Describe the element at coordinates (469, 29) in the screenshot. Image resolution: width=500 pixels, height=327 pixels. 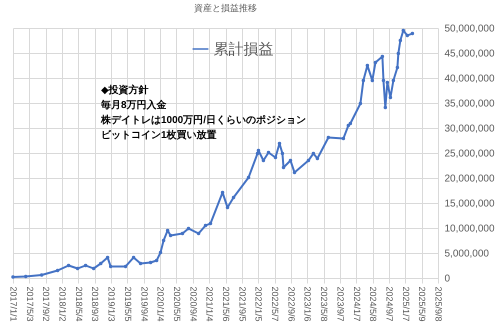
I see `y-tick-label: 50,000,000` at that location.